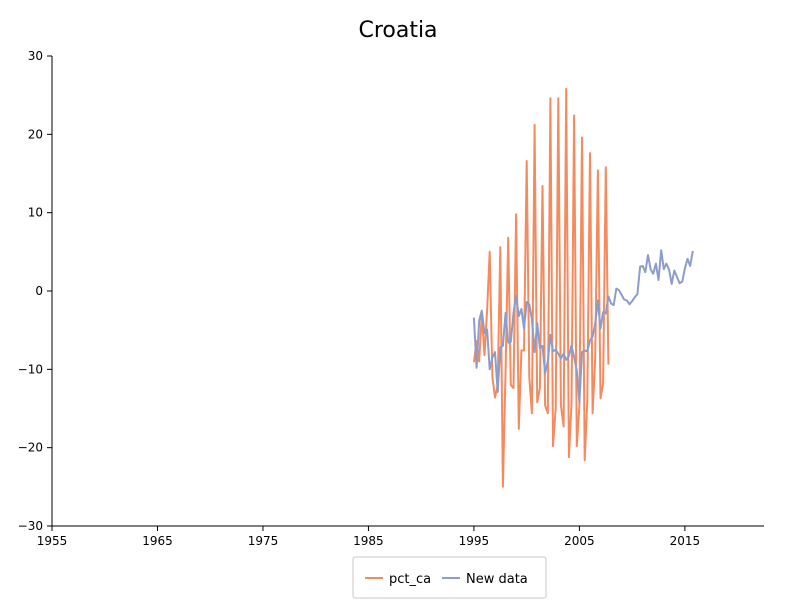 The height and width of the screenshot is (600, 800). What do you see at coordinates (497, 579) in the screenshot?
I see `legend-label: New data` at bounding box center [497, 579].